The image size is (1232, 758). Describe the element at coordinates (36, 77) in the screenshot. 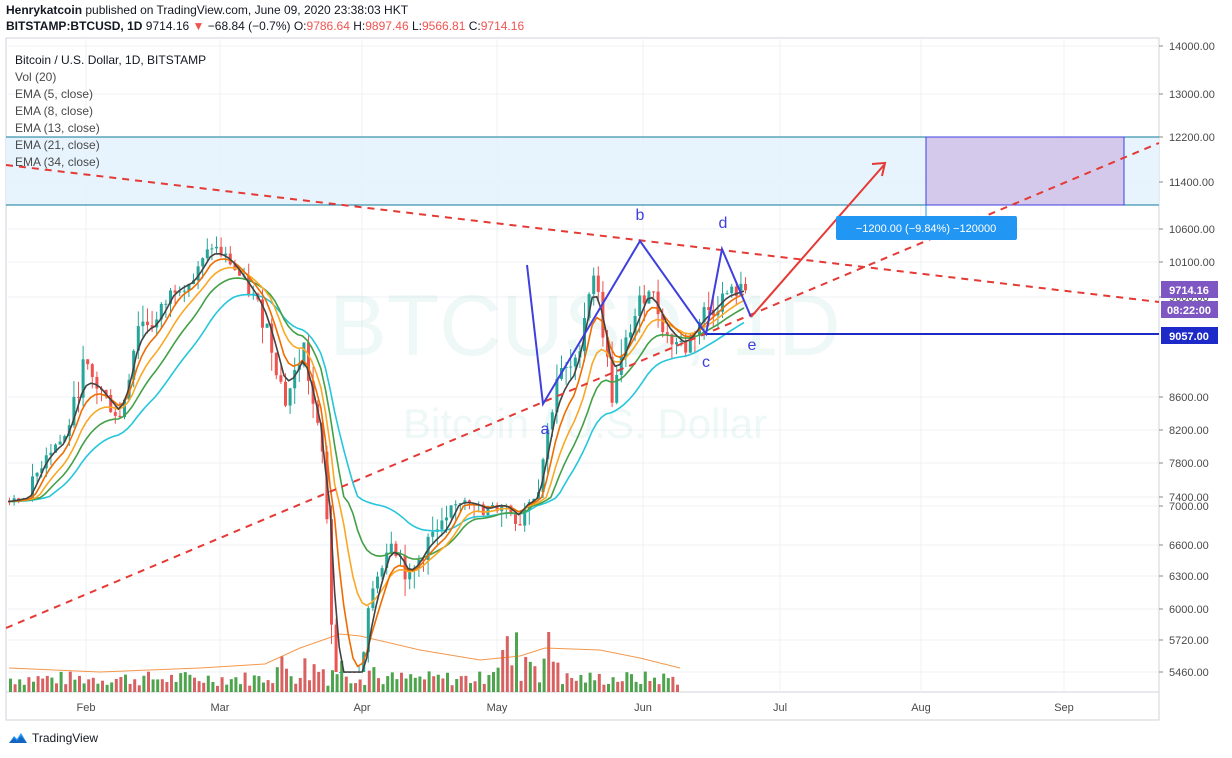

I see `legend-item-vol: Vol (20)` at that location.